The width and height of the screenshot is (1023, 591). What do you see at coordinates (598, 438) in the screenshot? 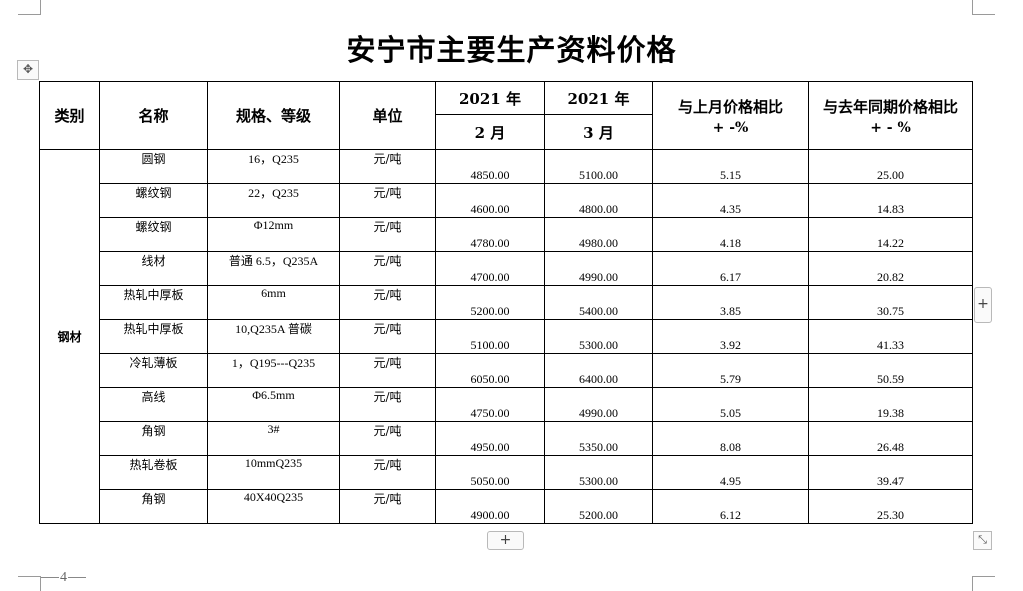
I see `mar-price-cell: 5350.00` at bounding box center [598, 438].